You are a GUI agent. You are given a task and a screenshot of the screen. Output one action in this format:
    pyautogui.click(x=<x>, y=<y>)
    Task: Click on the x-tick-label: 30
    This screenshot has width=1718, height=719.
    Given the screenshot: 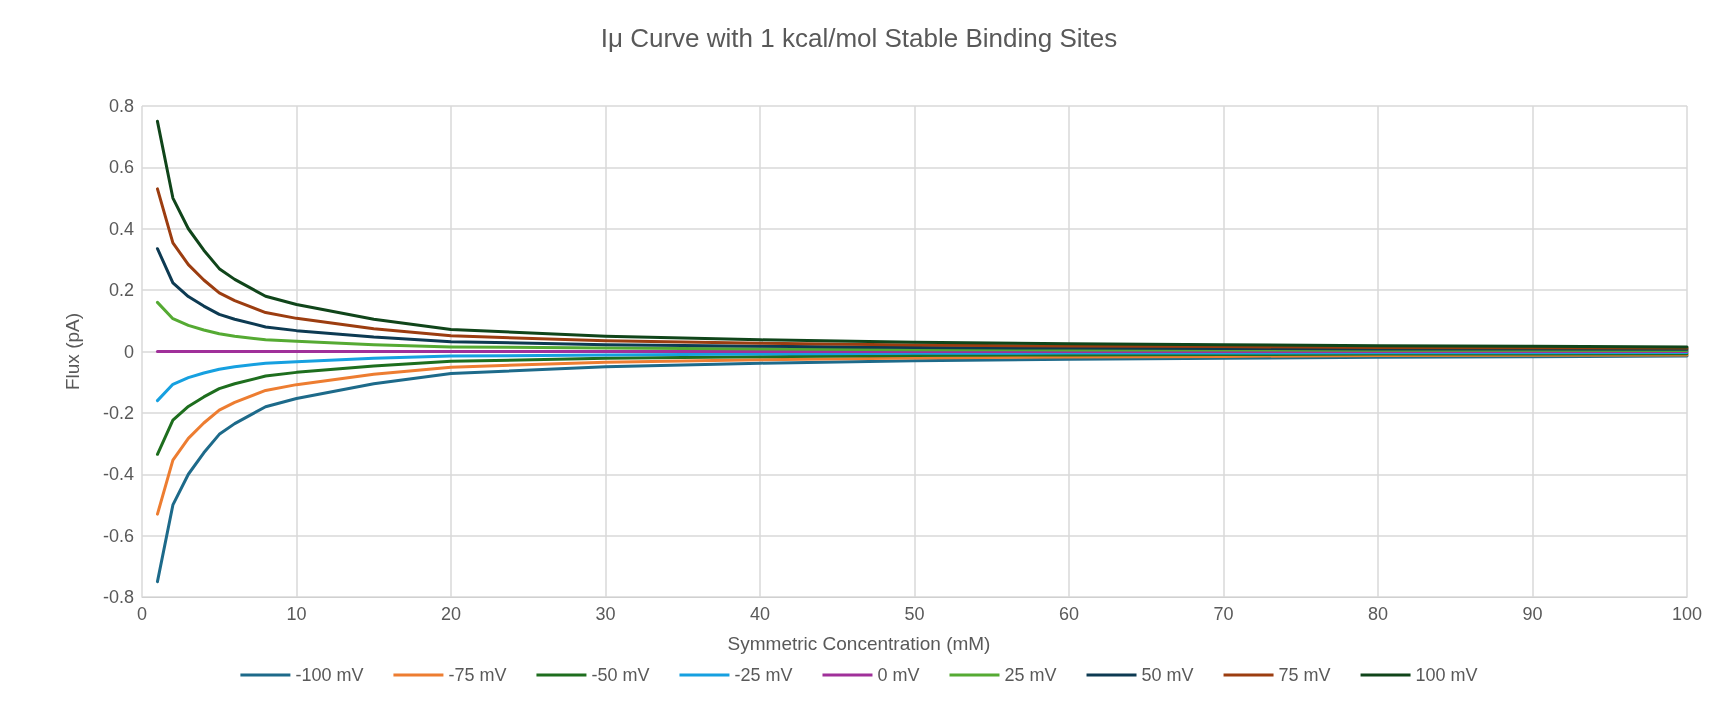 What is the action you would take?
    pyautogui.click(x=605, y=614)
    